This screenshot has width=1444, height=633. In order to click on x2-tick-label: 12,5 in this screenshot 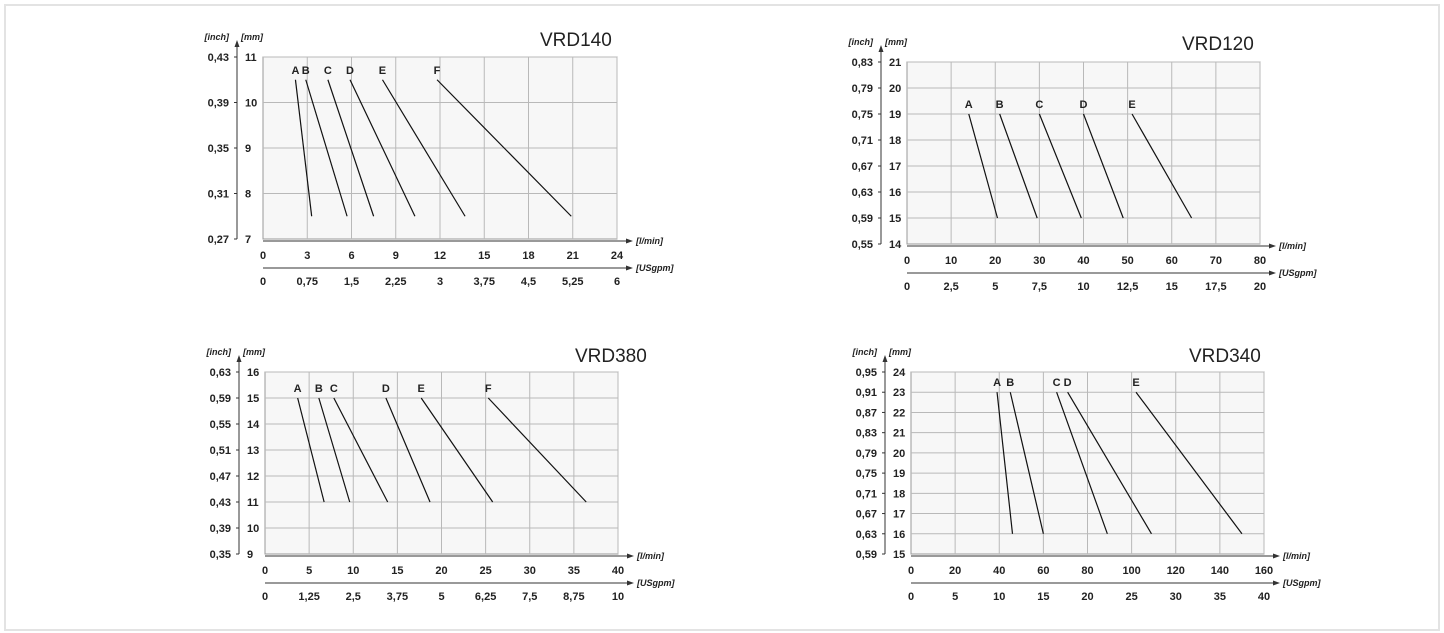, I will do `click(1127, 287)`.